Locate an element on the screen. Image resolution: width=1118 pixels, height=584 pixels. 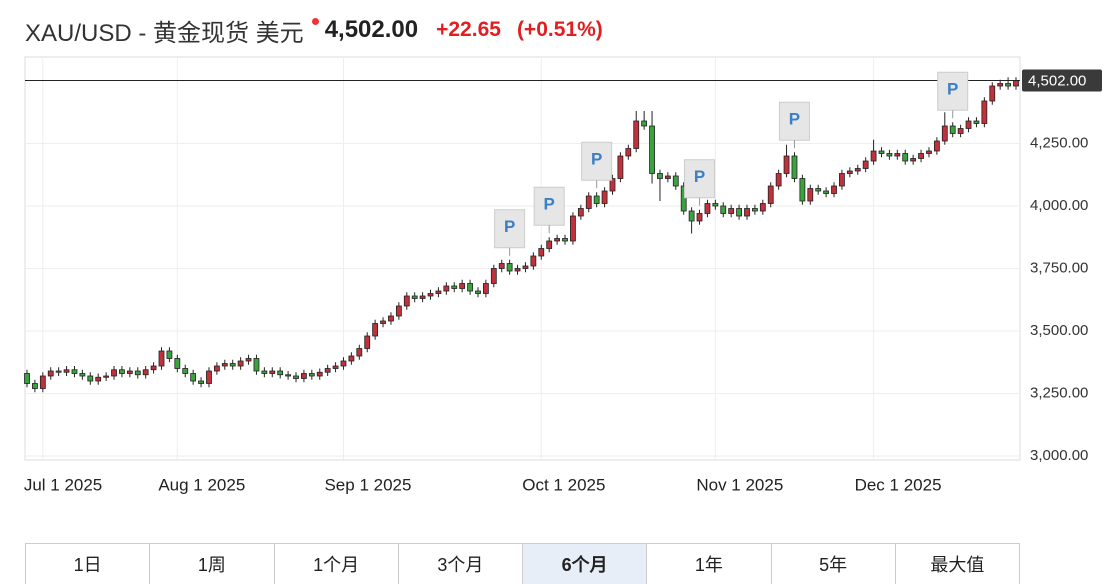
range-tab: 3个月 is located at coordinates (459, 564).